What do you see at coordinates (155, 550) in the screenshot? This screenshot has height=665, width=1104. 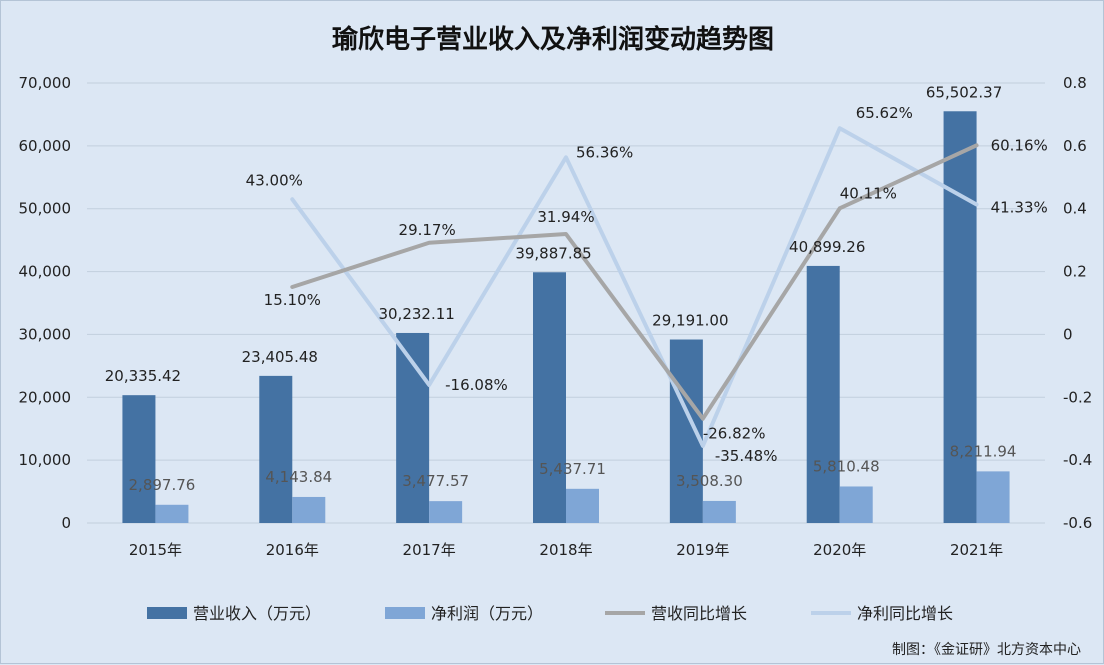 I see `category-label: 2015年` at bounding box center [155, 550].